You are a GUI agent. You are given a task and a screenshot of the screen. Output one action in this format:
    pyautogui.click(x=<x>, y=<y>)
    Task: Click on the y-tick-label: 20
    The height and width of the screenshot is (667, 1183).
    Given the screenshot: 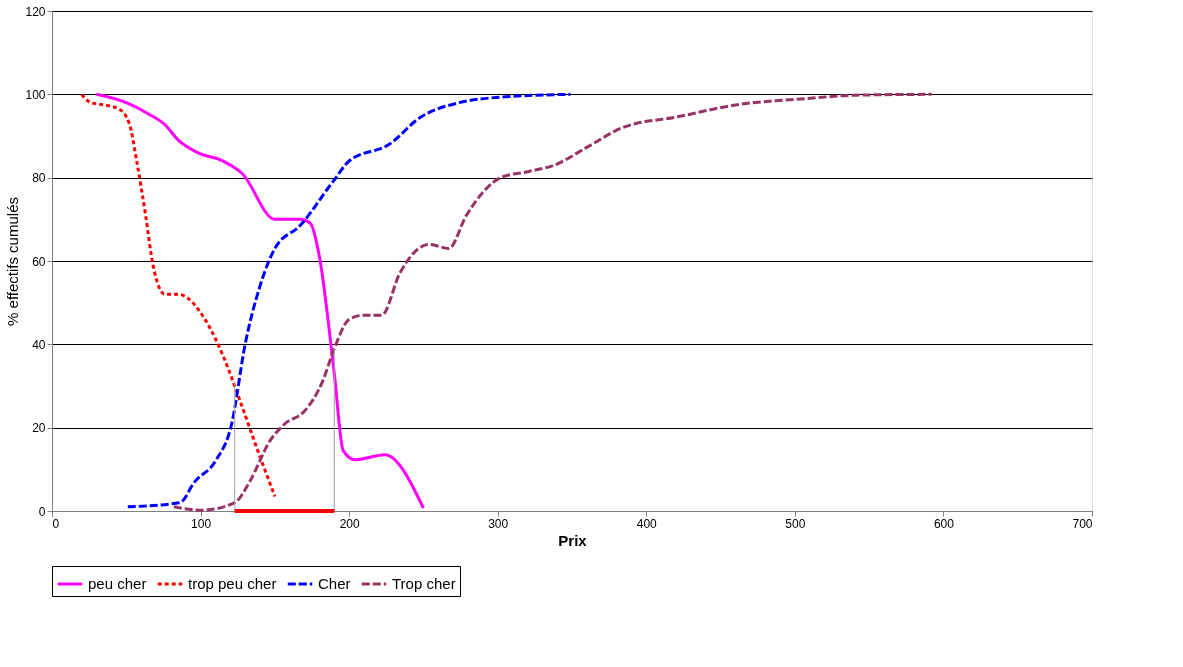 What is the action you would take?
    pyautogui.click(x=39, y=428)
    